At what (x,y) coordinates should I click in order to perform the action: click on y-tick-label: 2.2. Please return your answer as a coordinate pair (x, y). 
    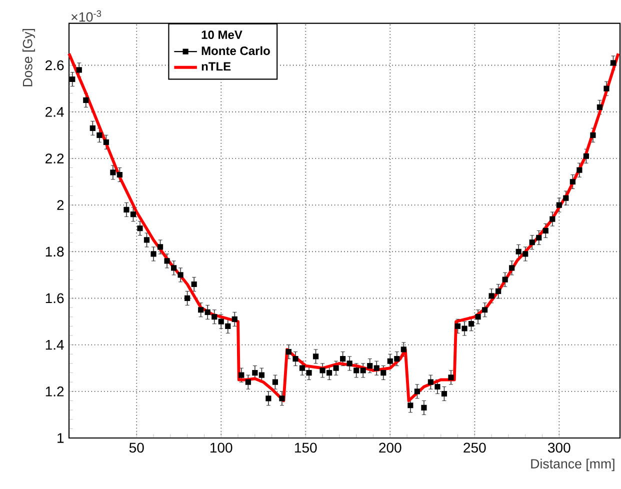
    Looking at the image, I should click on (55, 159).